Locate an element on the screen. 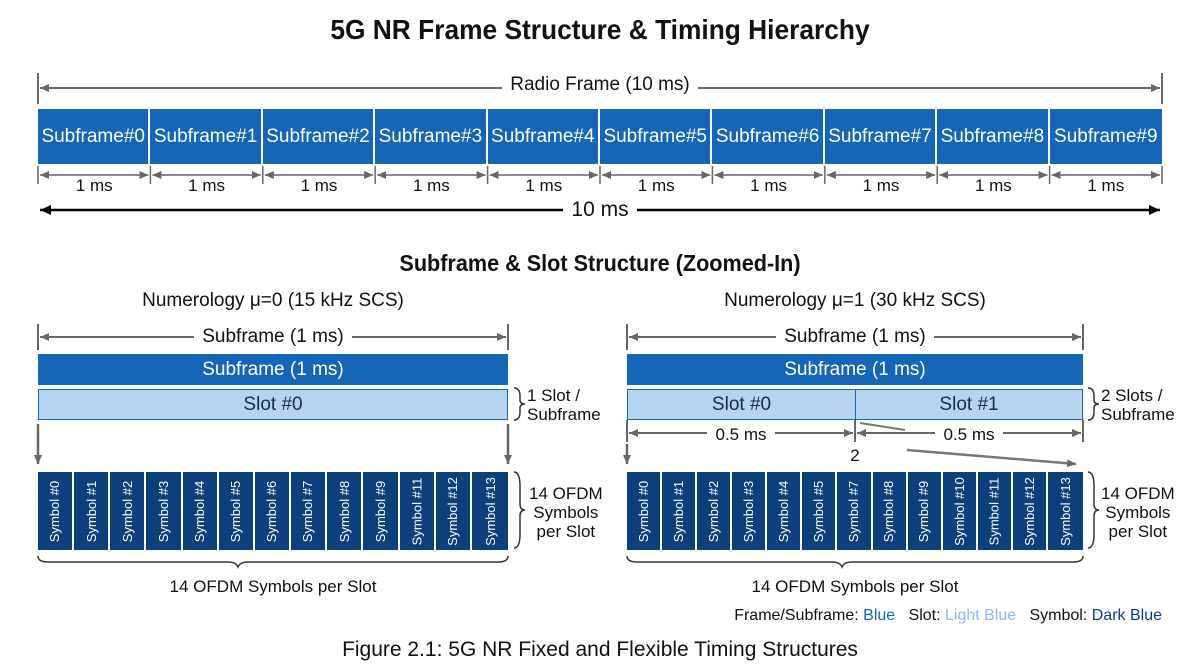 This screenshot has width=1200, height=670. right-slot-1-duration: 0.5 ms is located at coordinates (969, 434).